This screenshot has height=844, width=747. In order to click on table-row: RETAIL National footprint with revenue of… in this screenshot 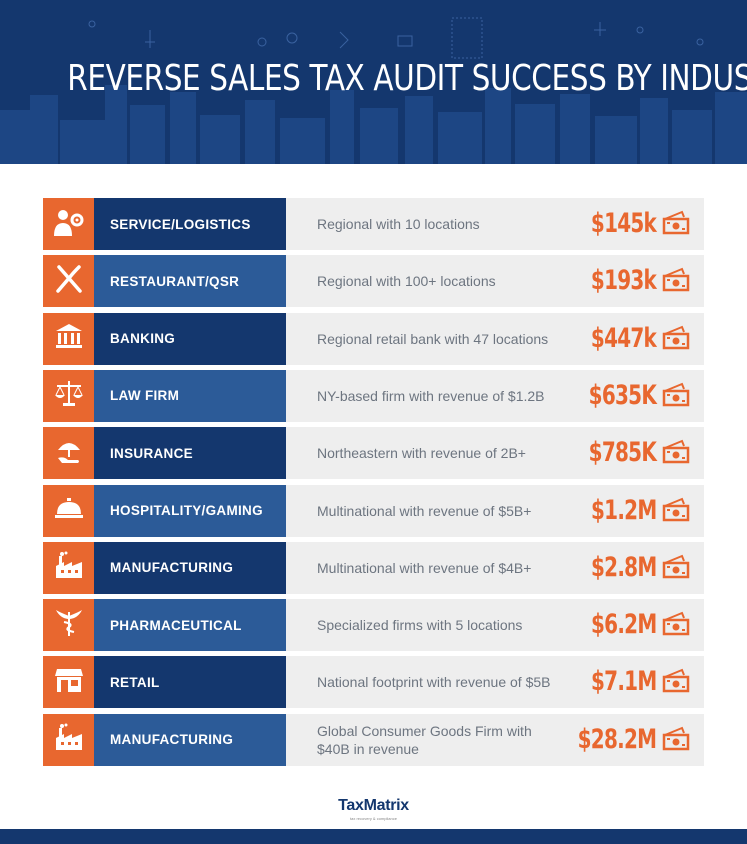, I will do `click(373, 682)`.